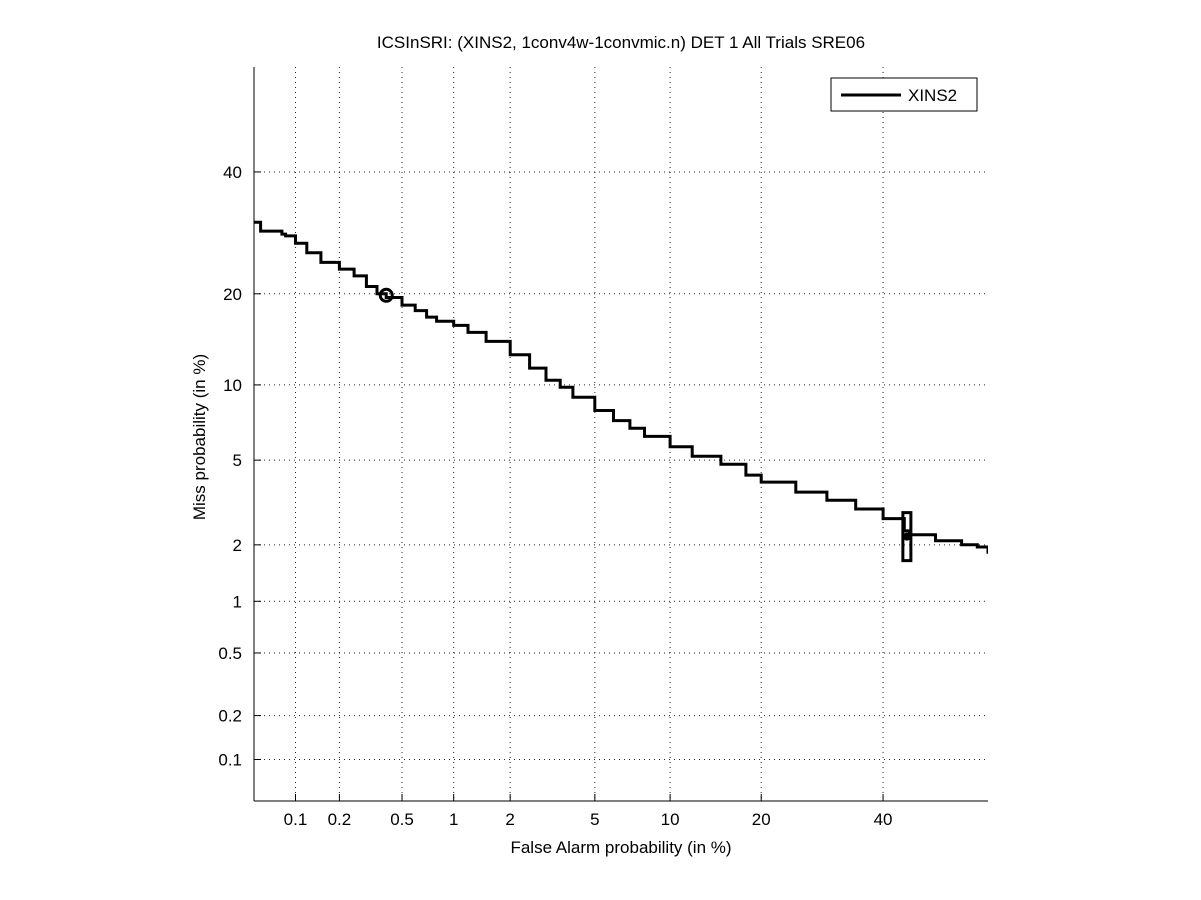  Describe the element at coordinates (232, 172) in the screenshot. I see `y-tick-label: 40` at that location.